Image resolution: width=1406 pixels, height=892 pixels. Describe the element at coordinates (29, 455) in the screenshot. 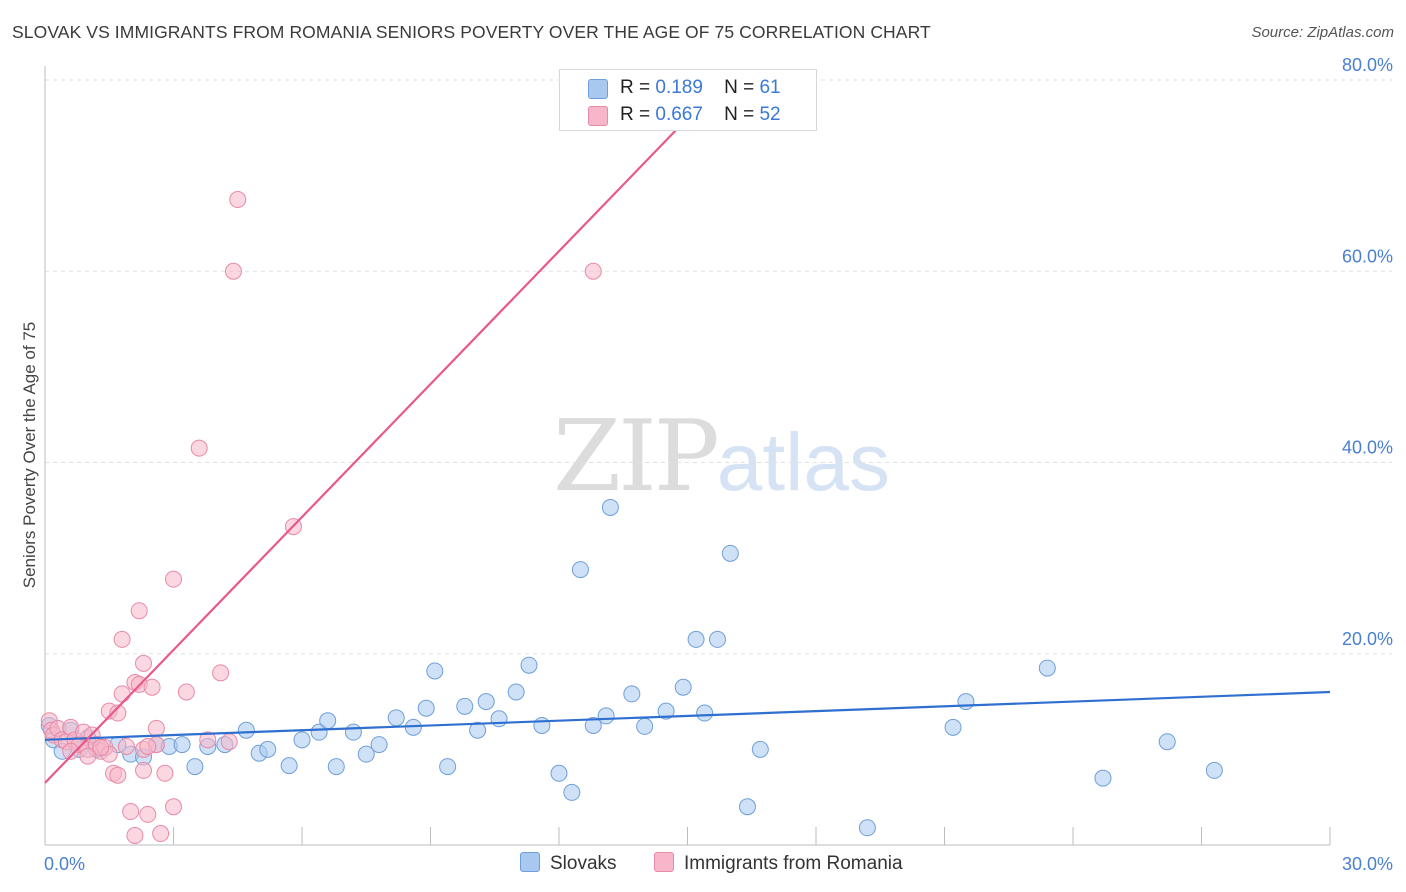

I see `y-axis-label: Seniors Poverty Over the Age of 75` at that location.